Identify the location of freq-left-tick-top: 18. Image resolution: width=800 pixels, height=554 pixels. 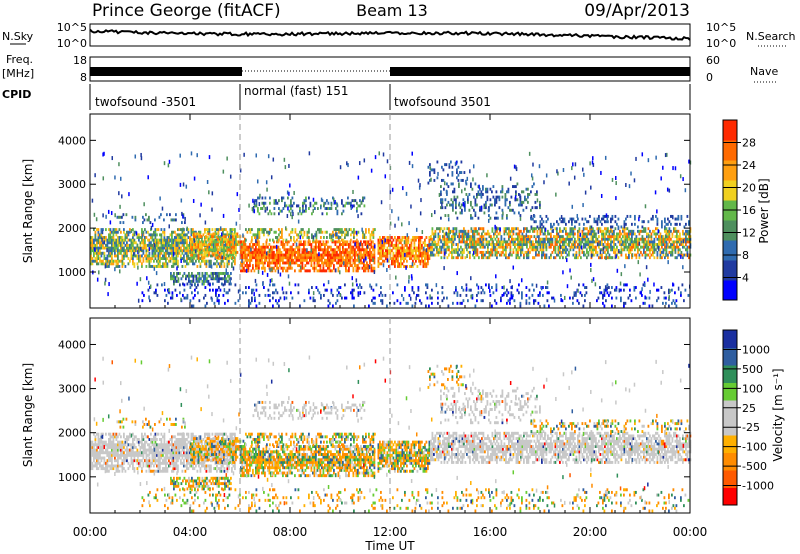
(80, 60).